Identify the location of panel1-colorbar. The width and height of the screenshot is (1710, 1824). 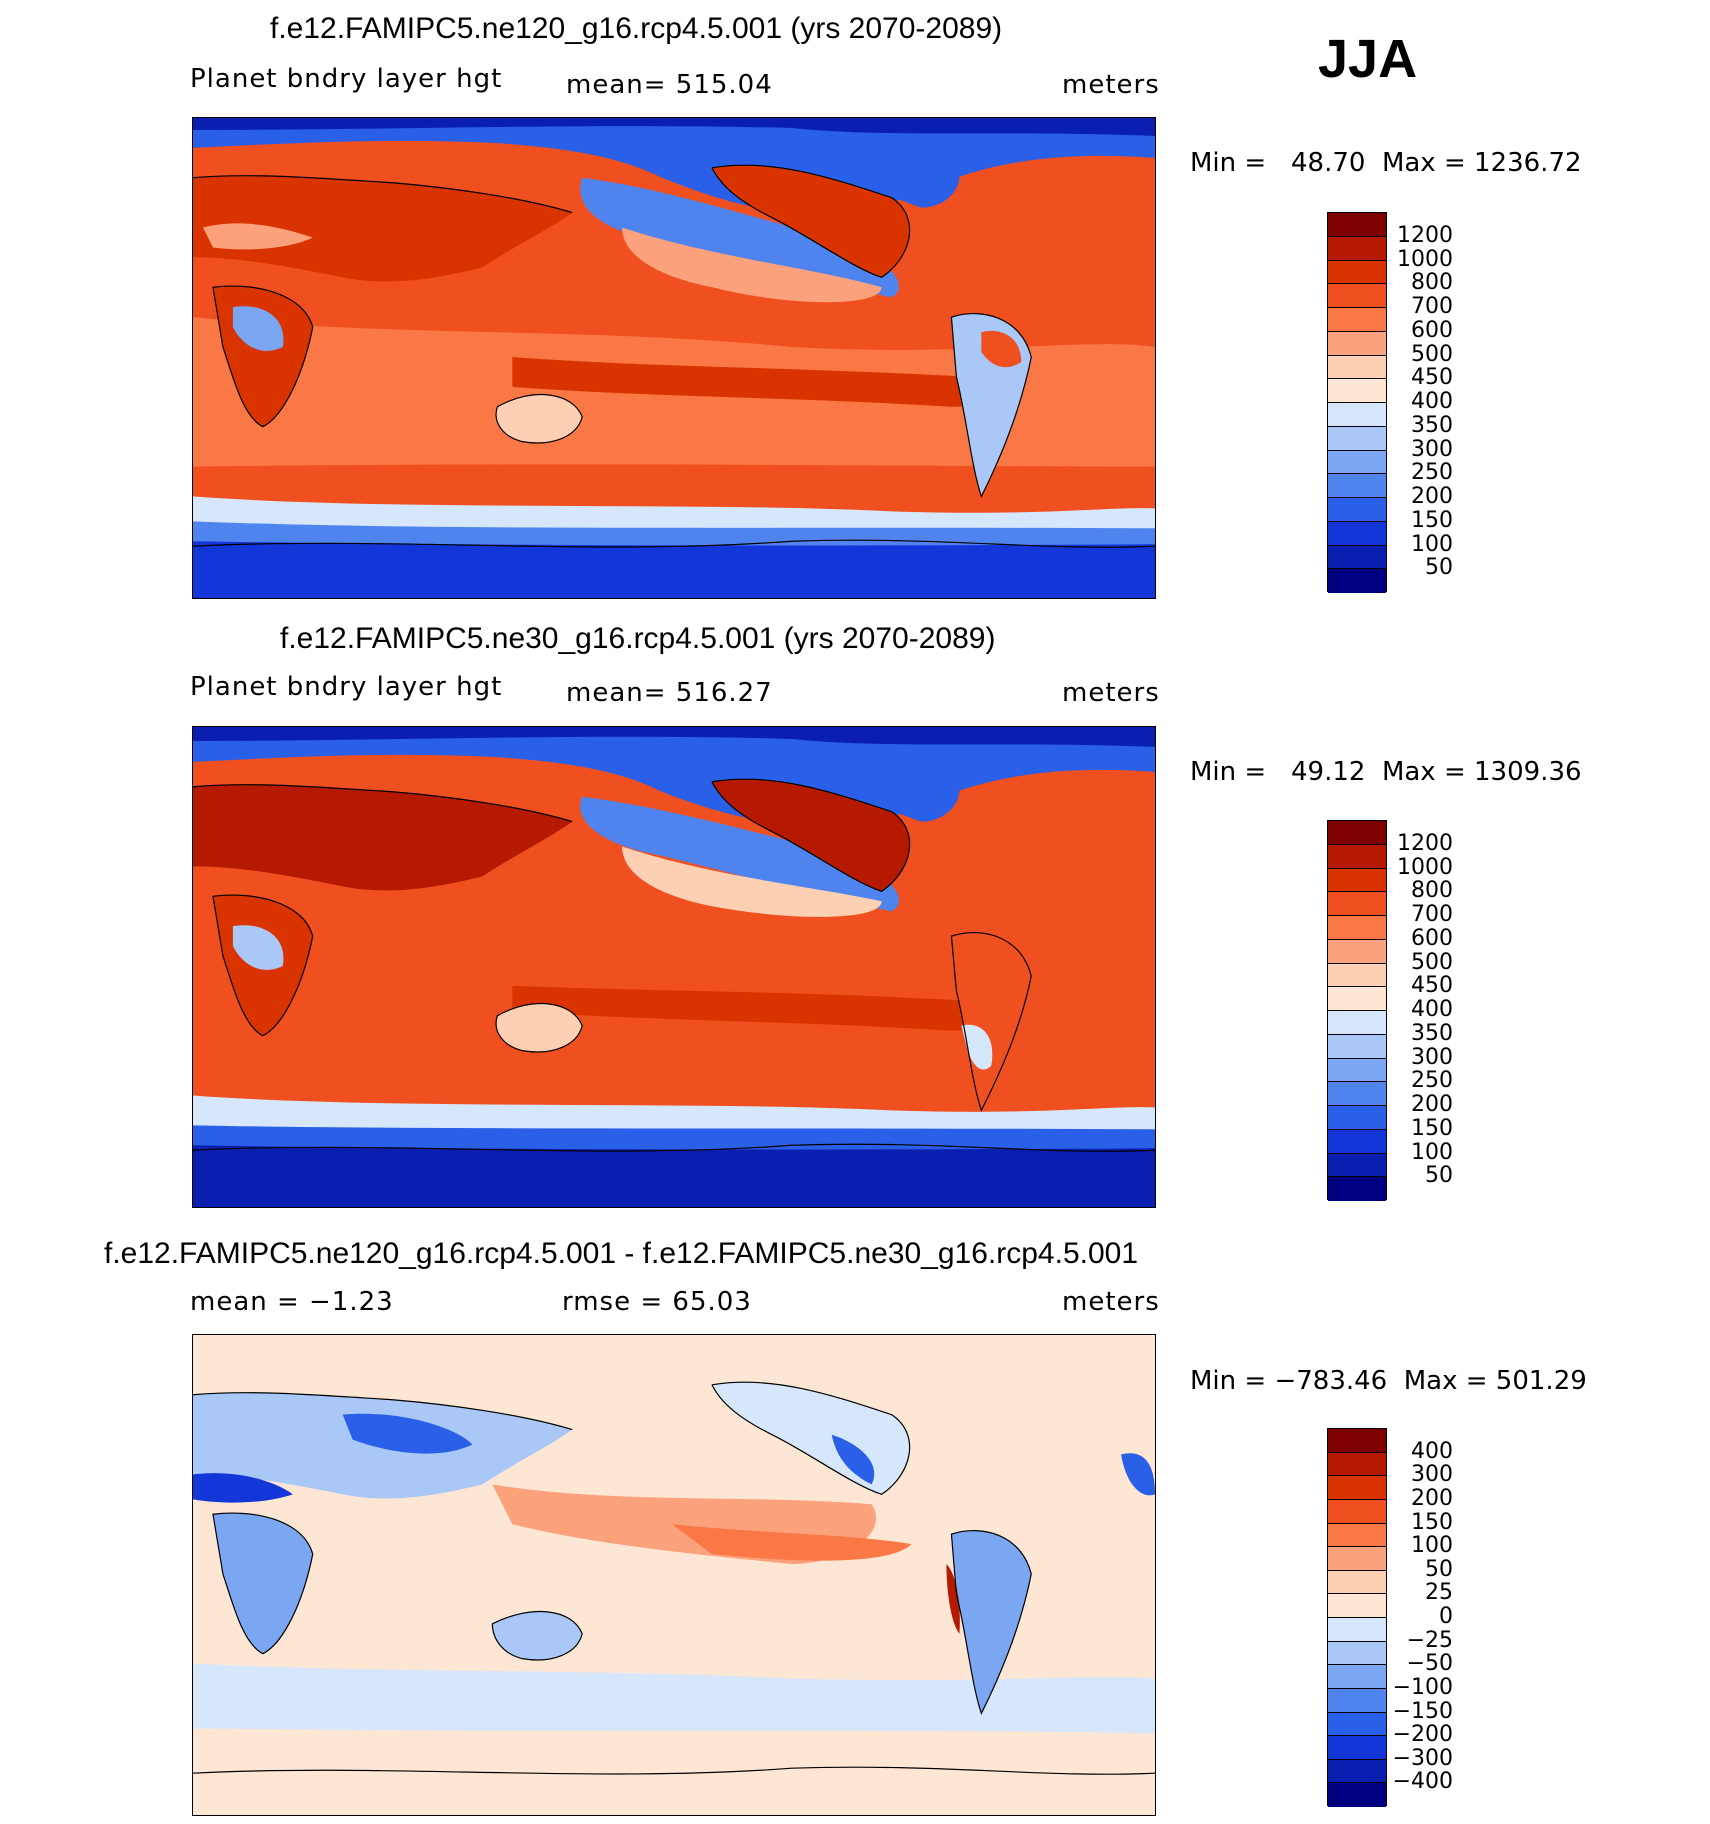
(1357, 402).